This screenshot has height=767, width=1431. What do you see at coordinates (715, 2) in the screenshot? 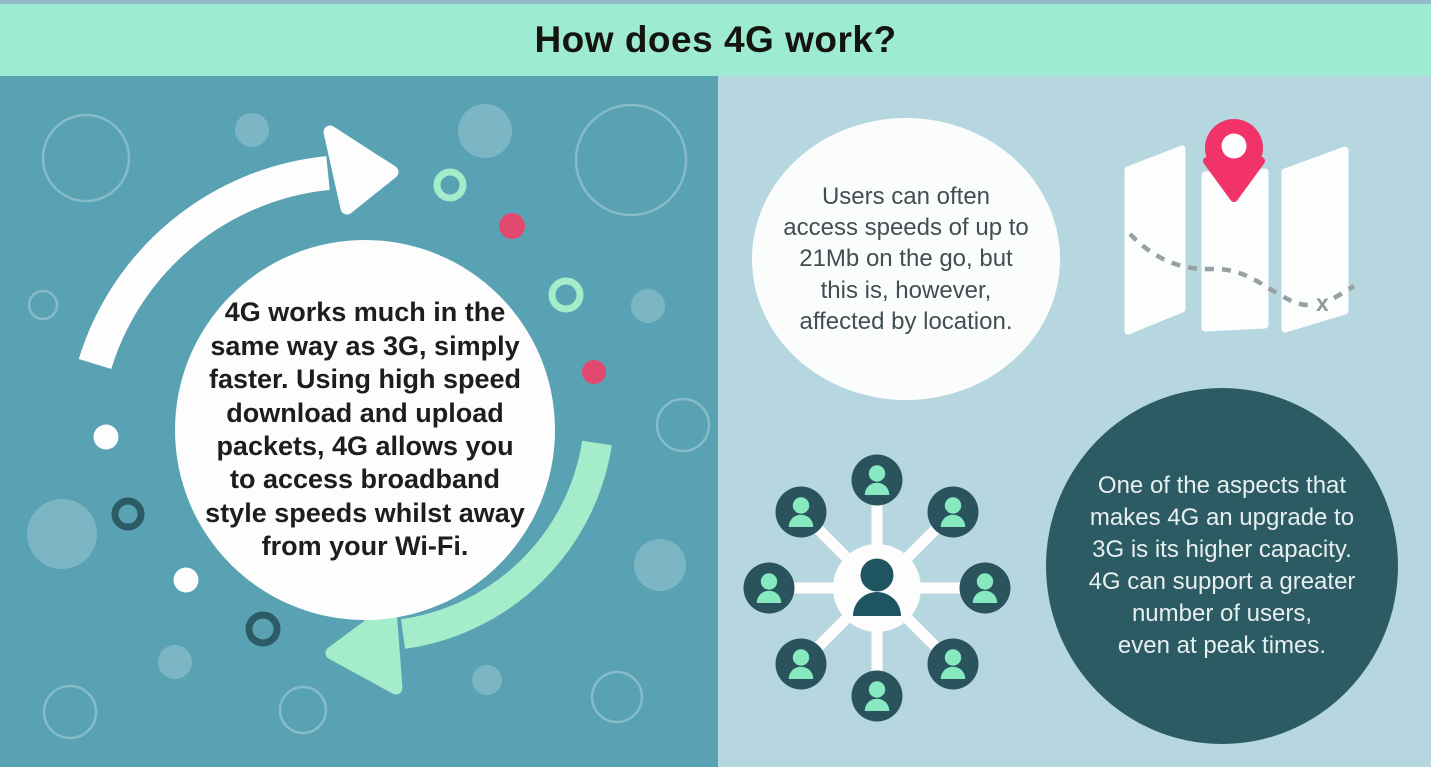
I see `top-edge-strip` at bounding box center [715, 2].